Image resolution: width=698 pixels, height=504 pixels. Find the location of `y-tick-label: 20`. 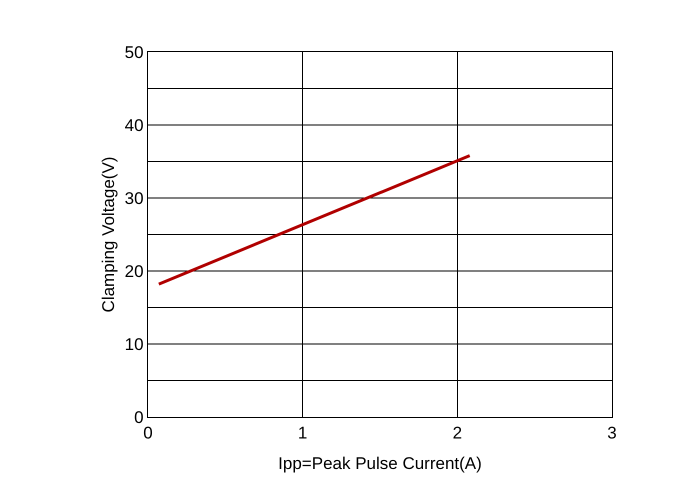

y-tick-label: 20 is located at coordinates (134, 271).